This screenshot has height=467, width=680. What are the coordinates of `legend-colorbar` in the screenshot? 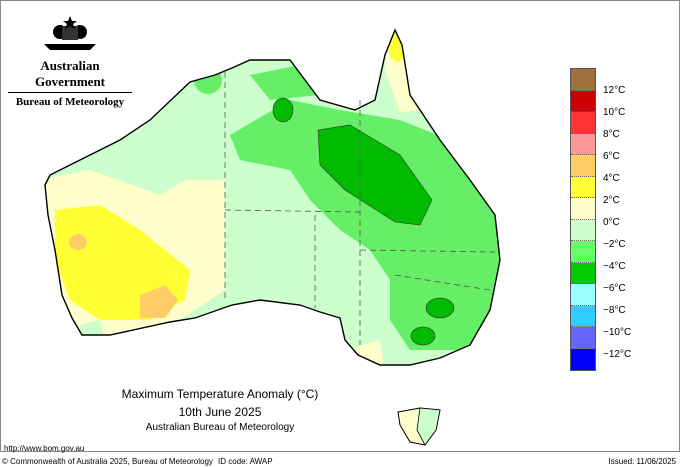 It's located at (583, 219).